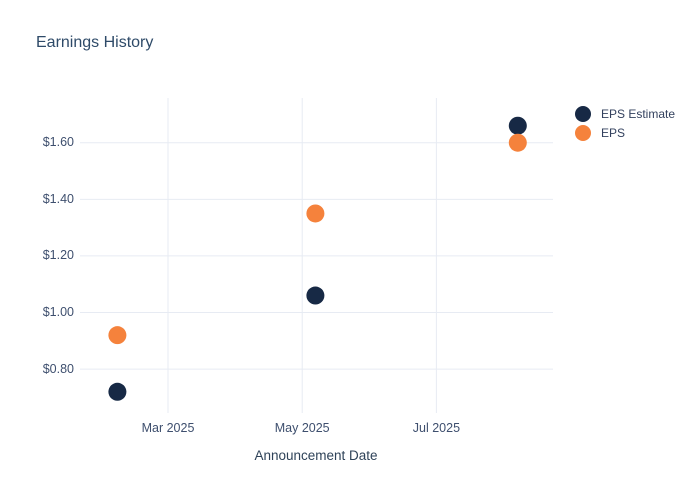 This screenshot has width=700, height=500. Describe the element at coordinates (95, 42) in the screenshot. I see `chart-title: Earnings History` at that location.